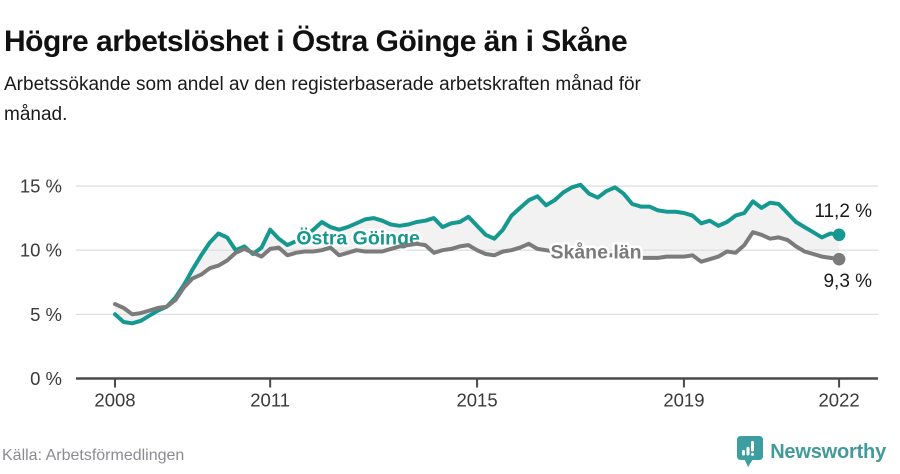 The image size is (900, 474). Describe the element at coordinates (36, 114) in the screenshot. I see `subtitle-line-2: månad.` at that location.